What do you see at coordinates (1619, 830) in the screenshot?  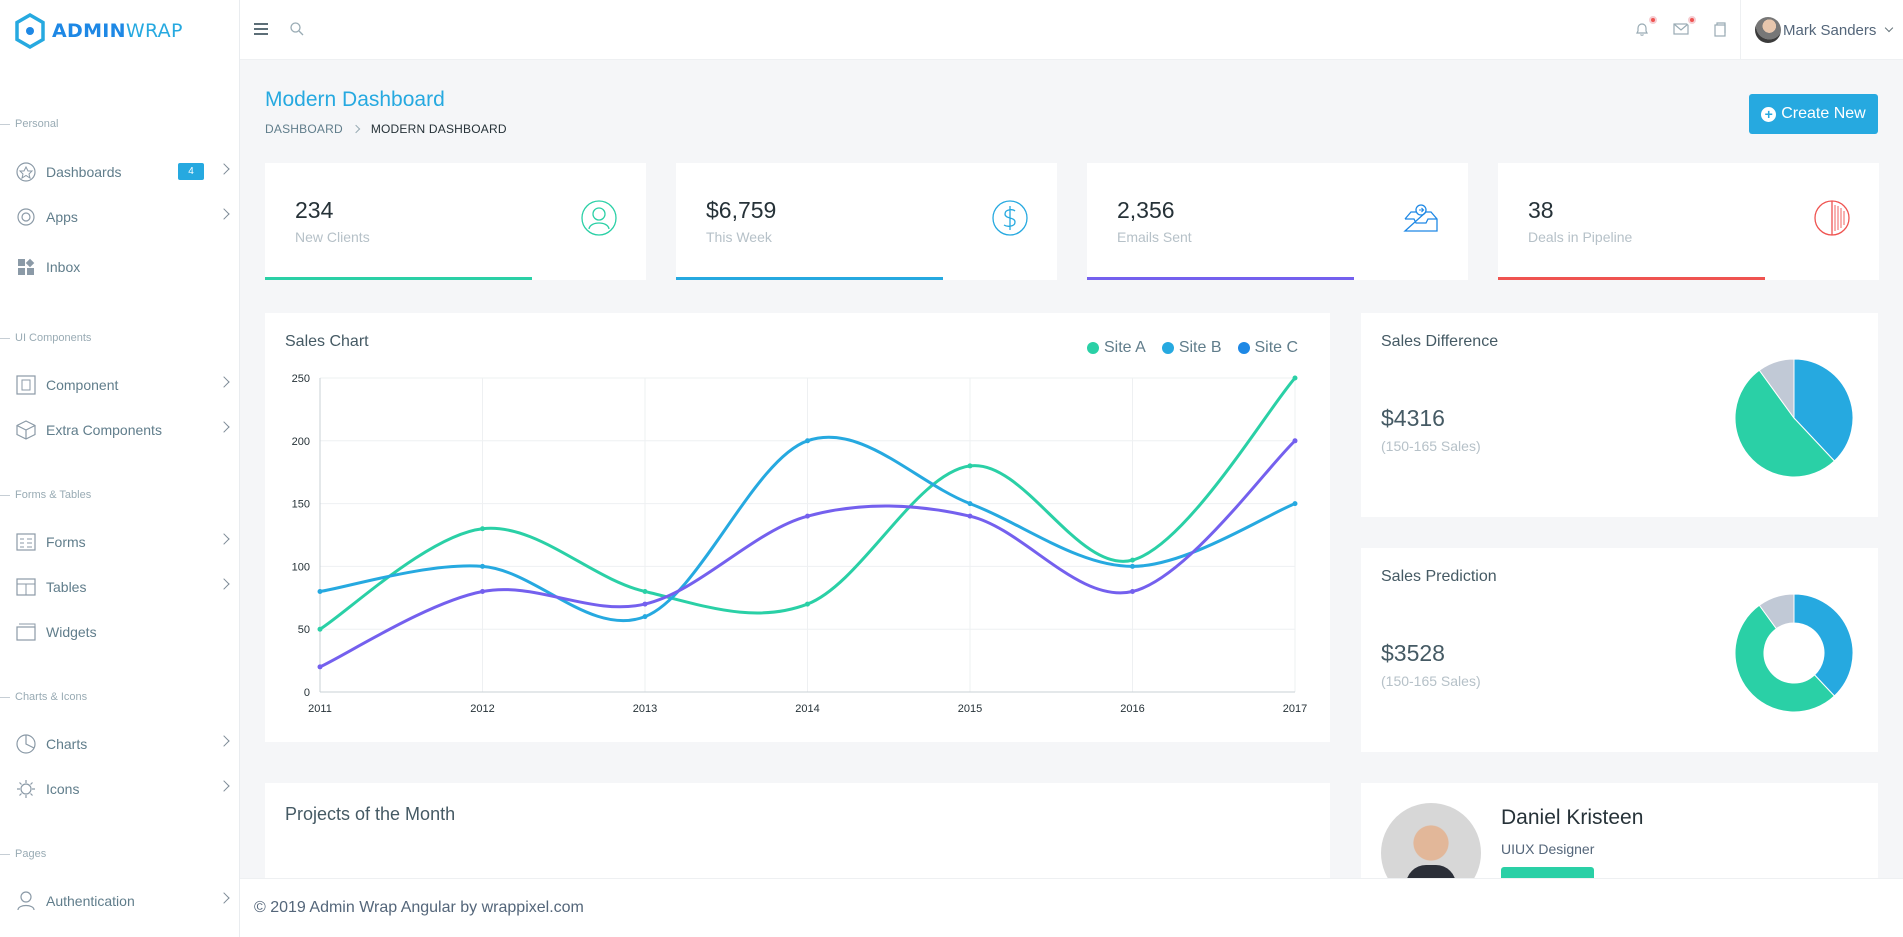 I see `profile-card: Daniel Kristeen UIUX Designer` at bounding box center [1619, 830].